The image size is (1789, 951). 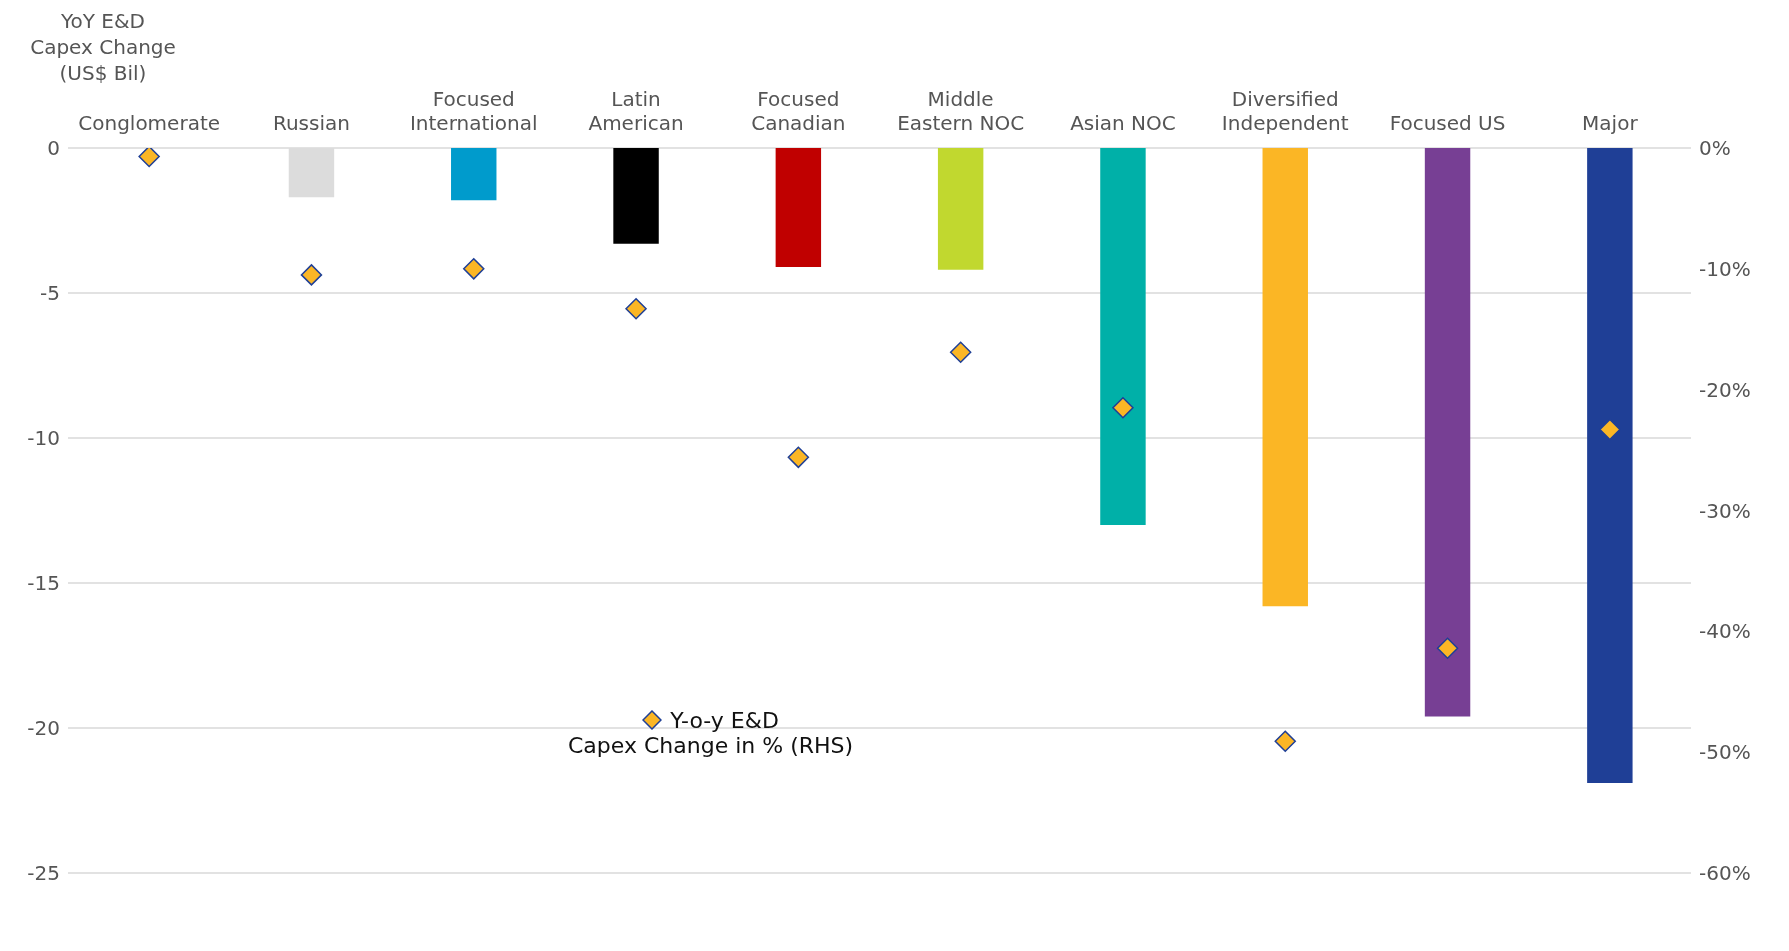 I want to click on y-tick-label: -10, so click(x=43, y=438).